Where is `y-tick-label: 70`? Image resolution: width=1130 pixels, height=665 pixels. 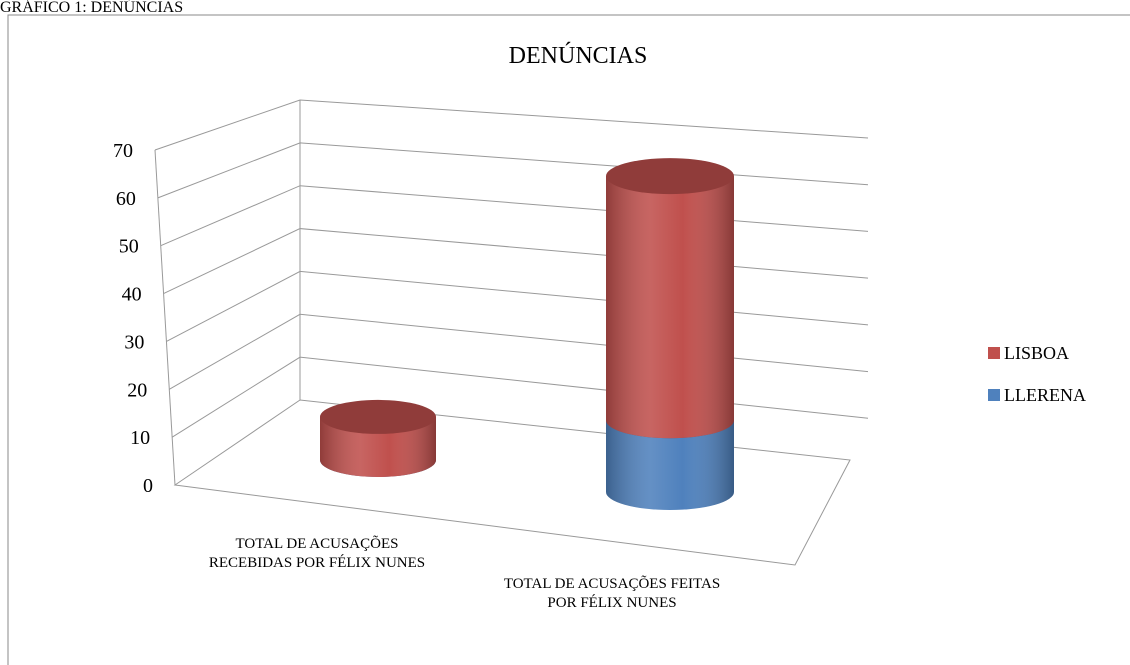
y-tick-label: 70 is located at coordinates (123, 151).